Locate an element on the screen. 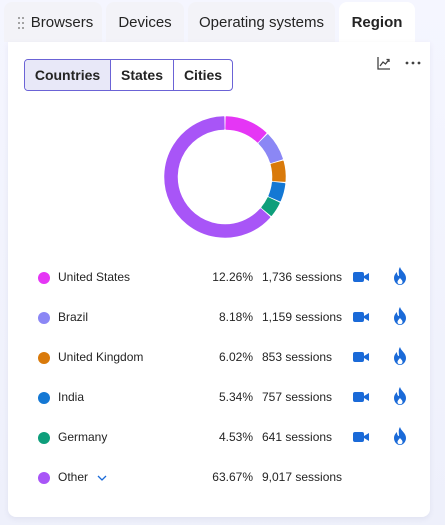 This screenshot has width=445, height=525. tab-region: Region is located at coordinates (377, 22).